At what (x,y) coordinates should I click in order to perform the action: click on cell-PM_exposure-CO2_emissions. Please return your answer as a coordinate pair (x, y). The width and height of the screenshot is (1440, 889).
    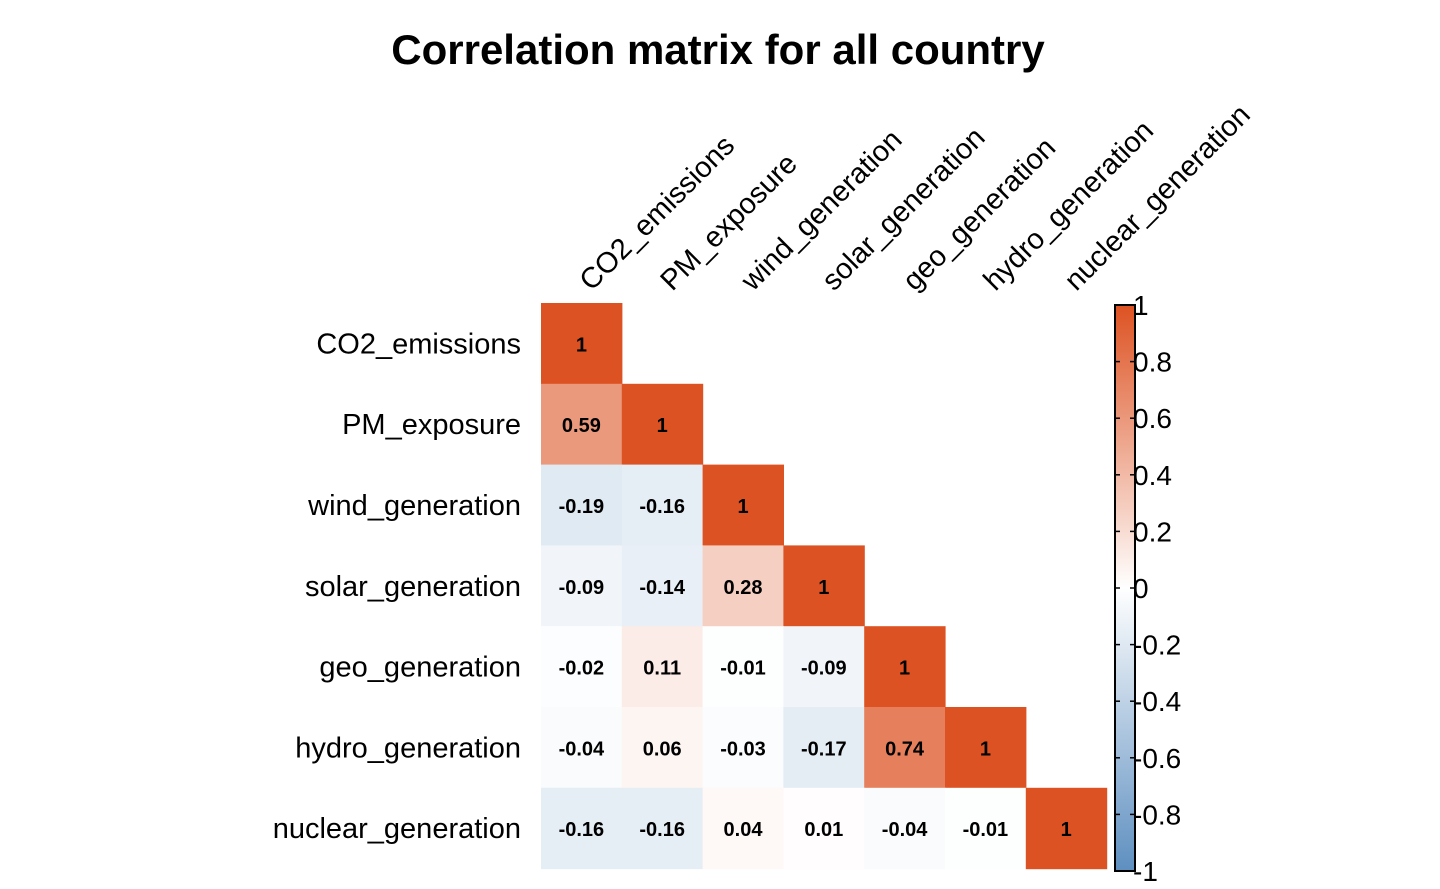
    Looking at the image, I should click on (582, 424).